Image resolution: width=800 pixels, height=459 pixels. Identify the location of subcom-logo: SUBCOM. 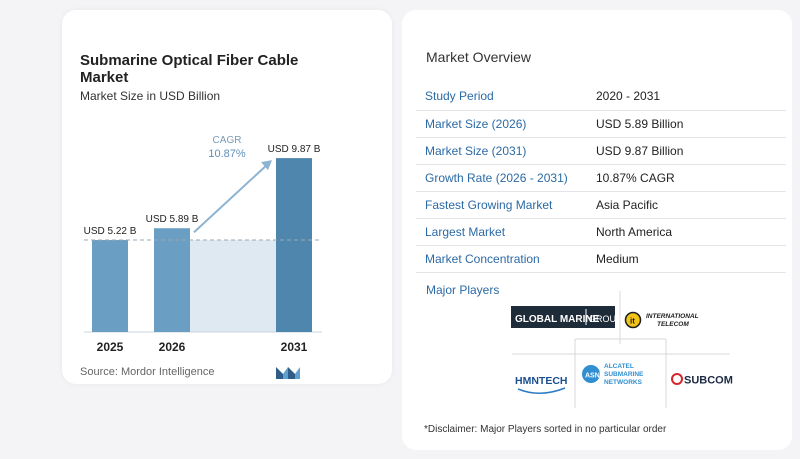
(702, 380).